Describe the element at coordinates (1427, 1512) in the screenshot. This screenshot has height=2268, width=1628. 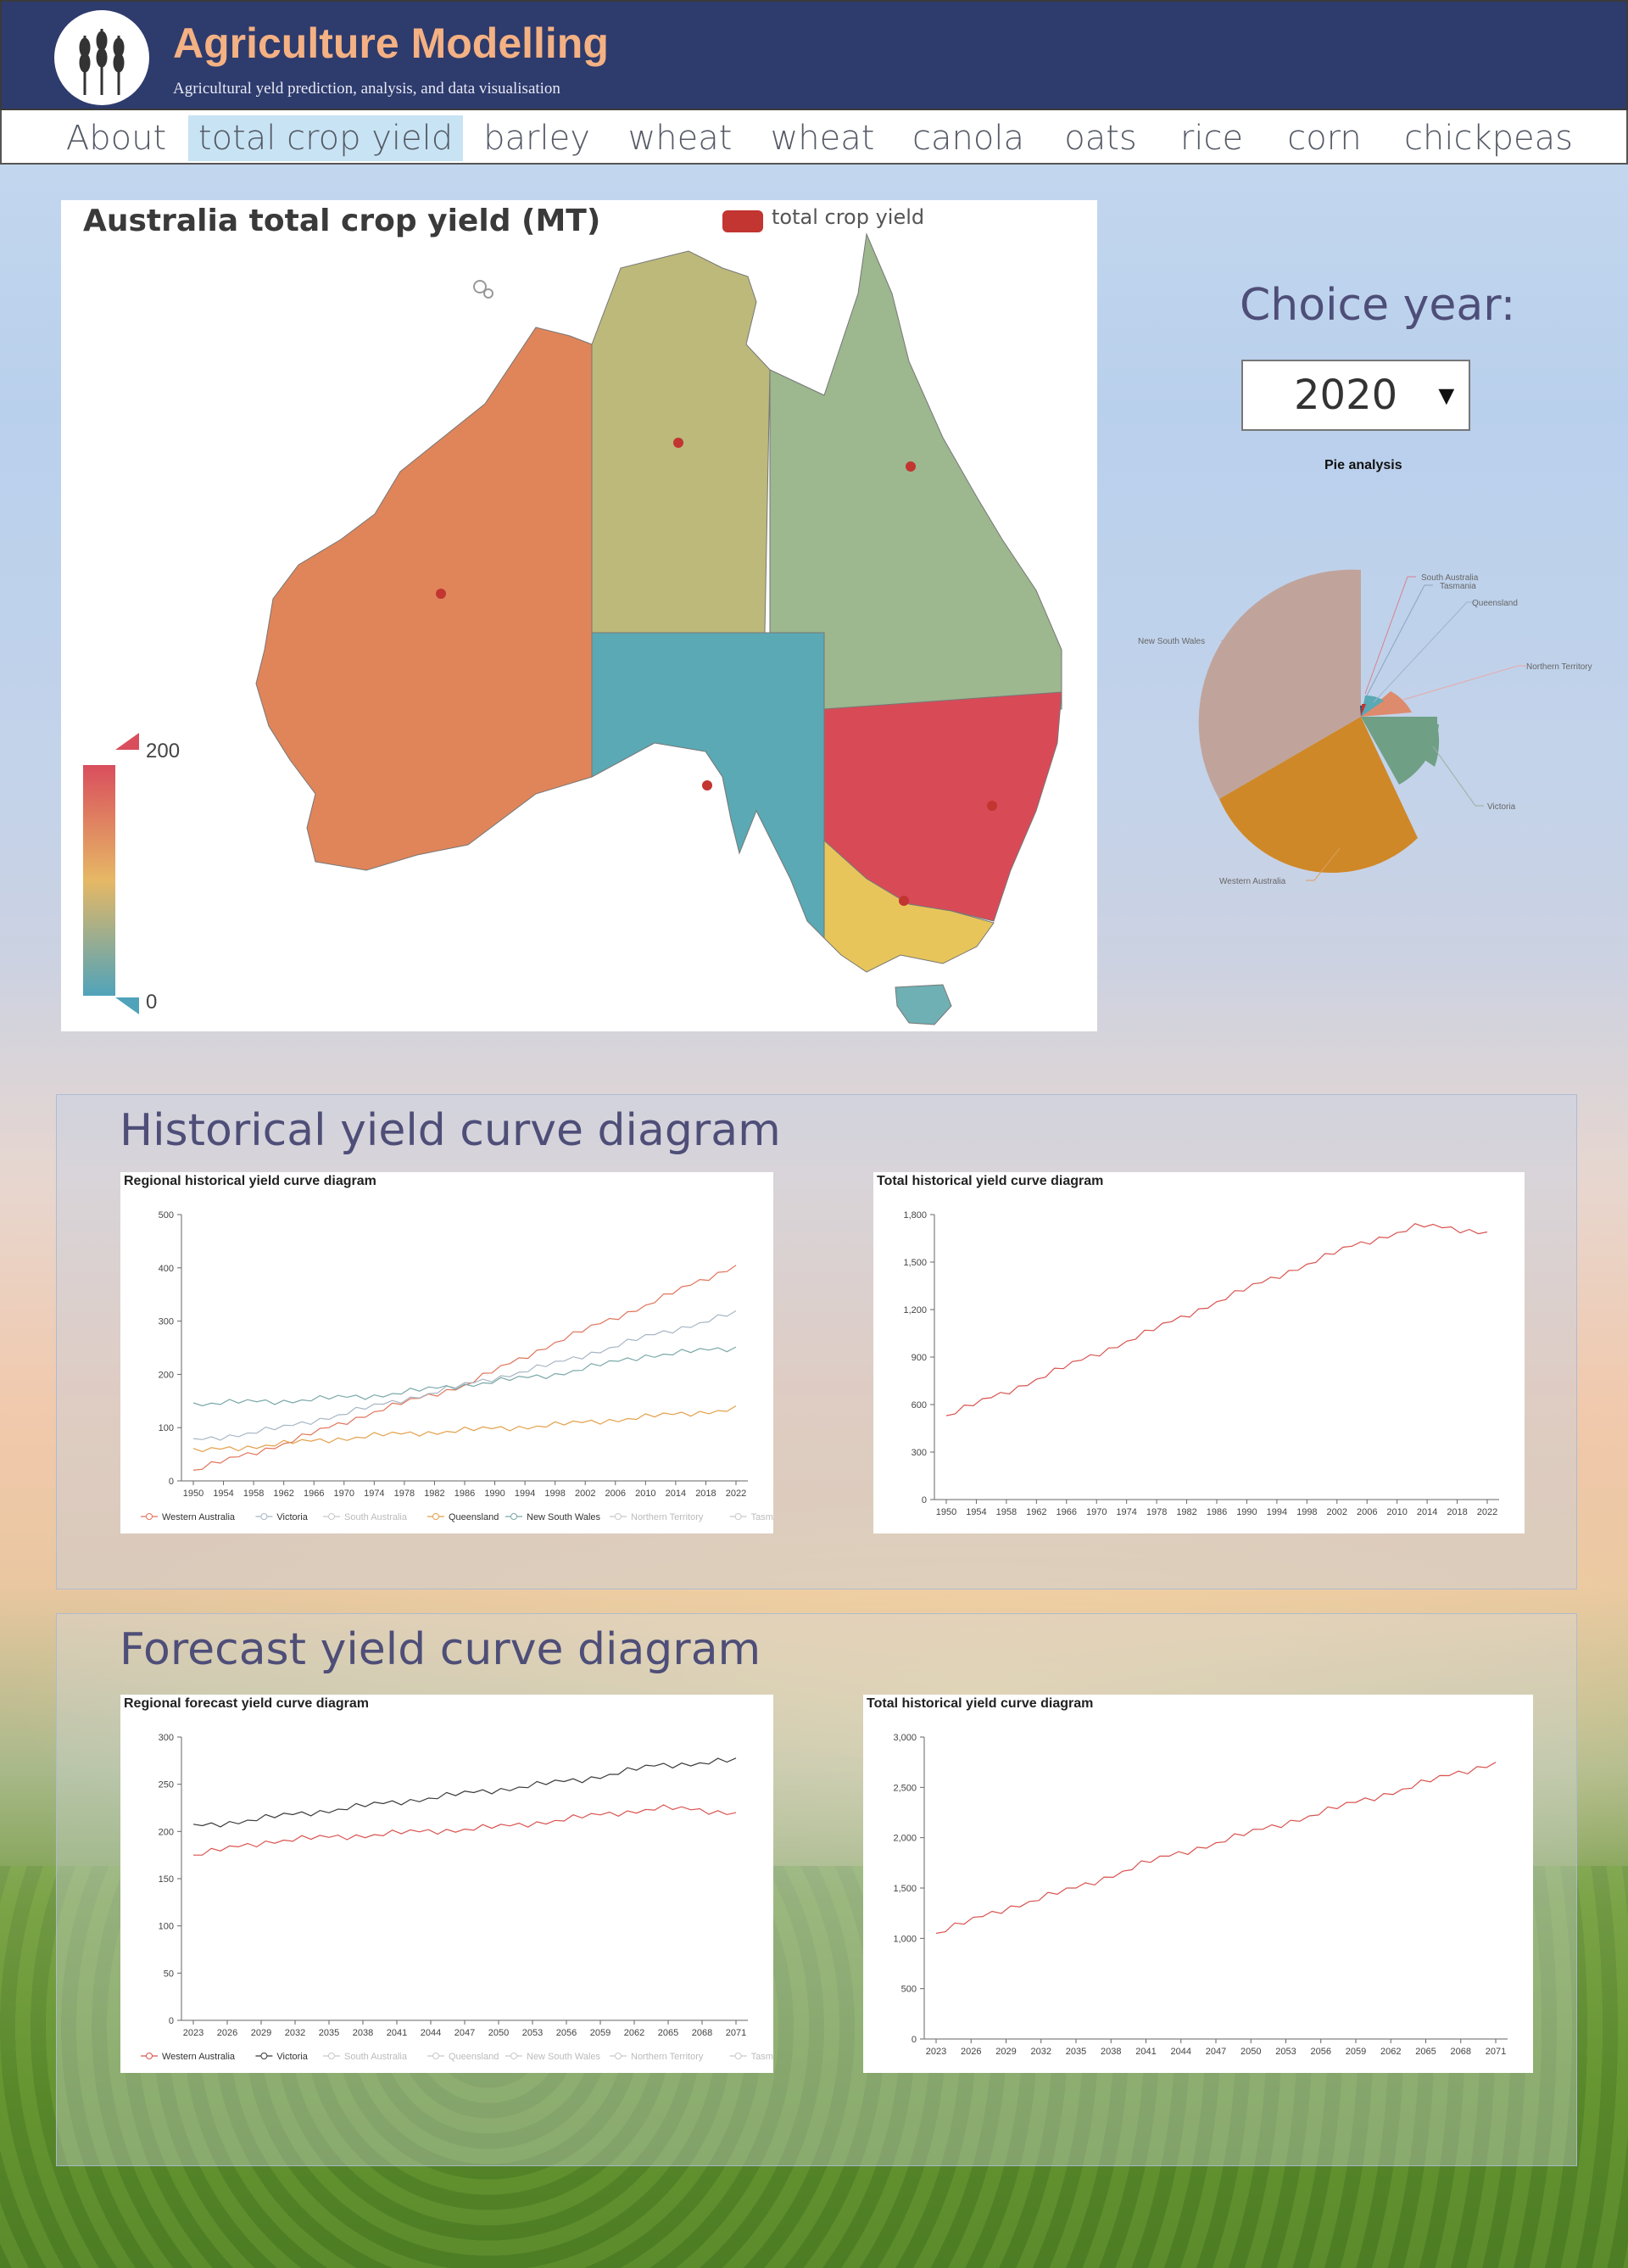
I see `x-tick-label: 2014` at that location.